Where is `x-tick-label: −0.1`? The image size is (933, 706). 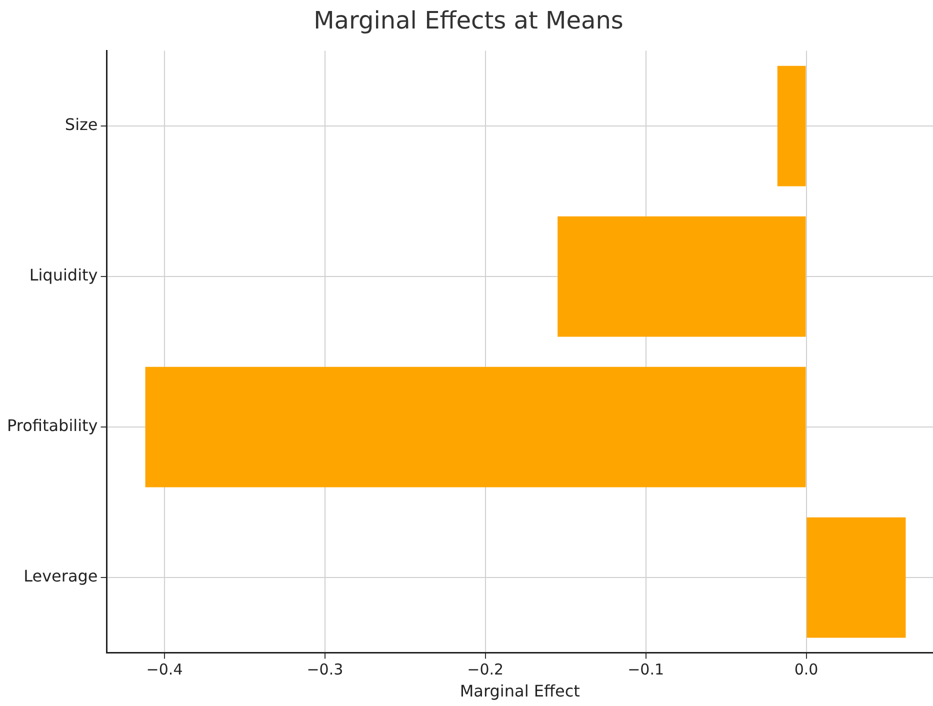 x-tick-label: −0.1 is located at coordinates (646, 669).